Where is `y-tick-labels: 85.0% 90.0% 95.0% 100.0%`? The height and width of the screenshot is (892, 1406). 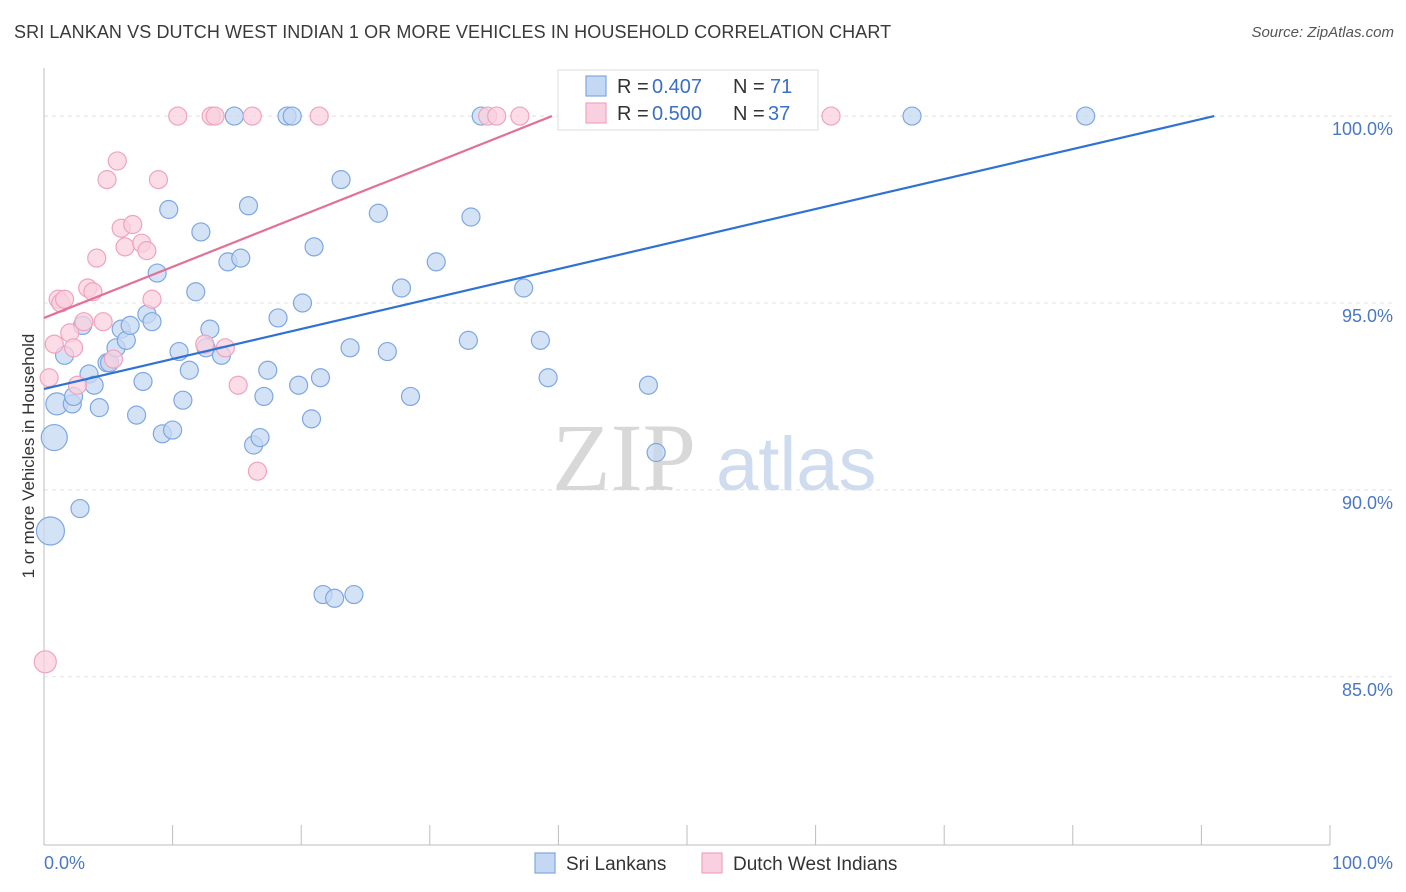 y-tick-labels: 85.0% 90.0% 95.0% 100.0% is located at coordinates (1362, 409).